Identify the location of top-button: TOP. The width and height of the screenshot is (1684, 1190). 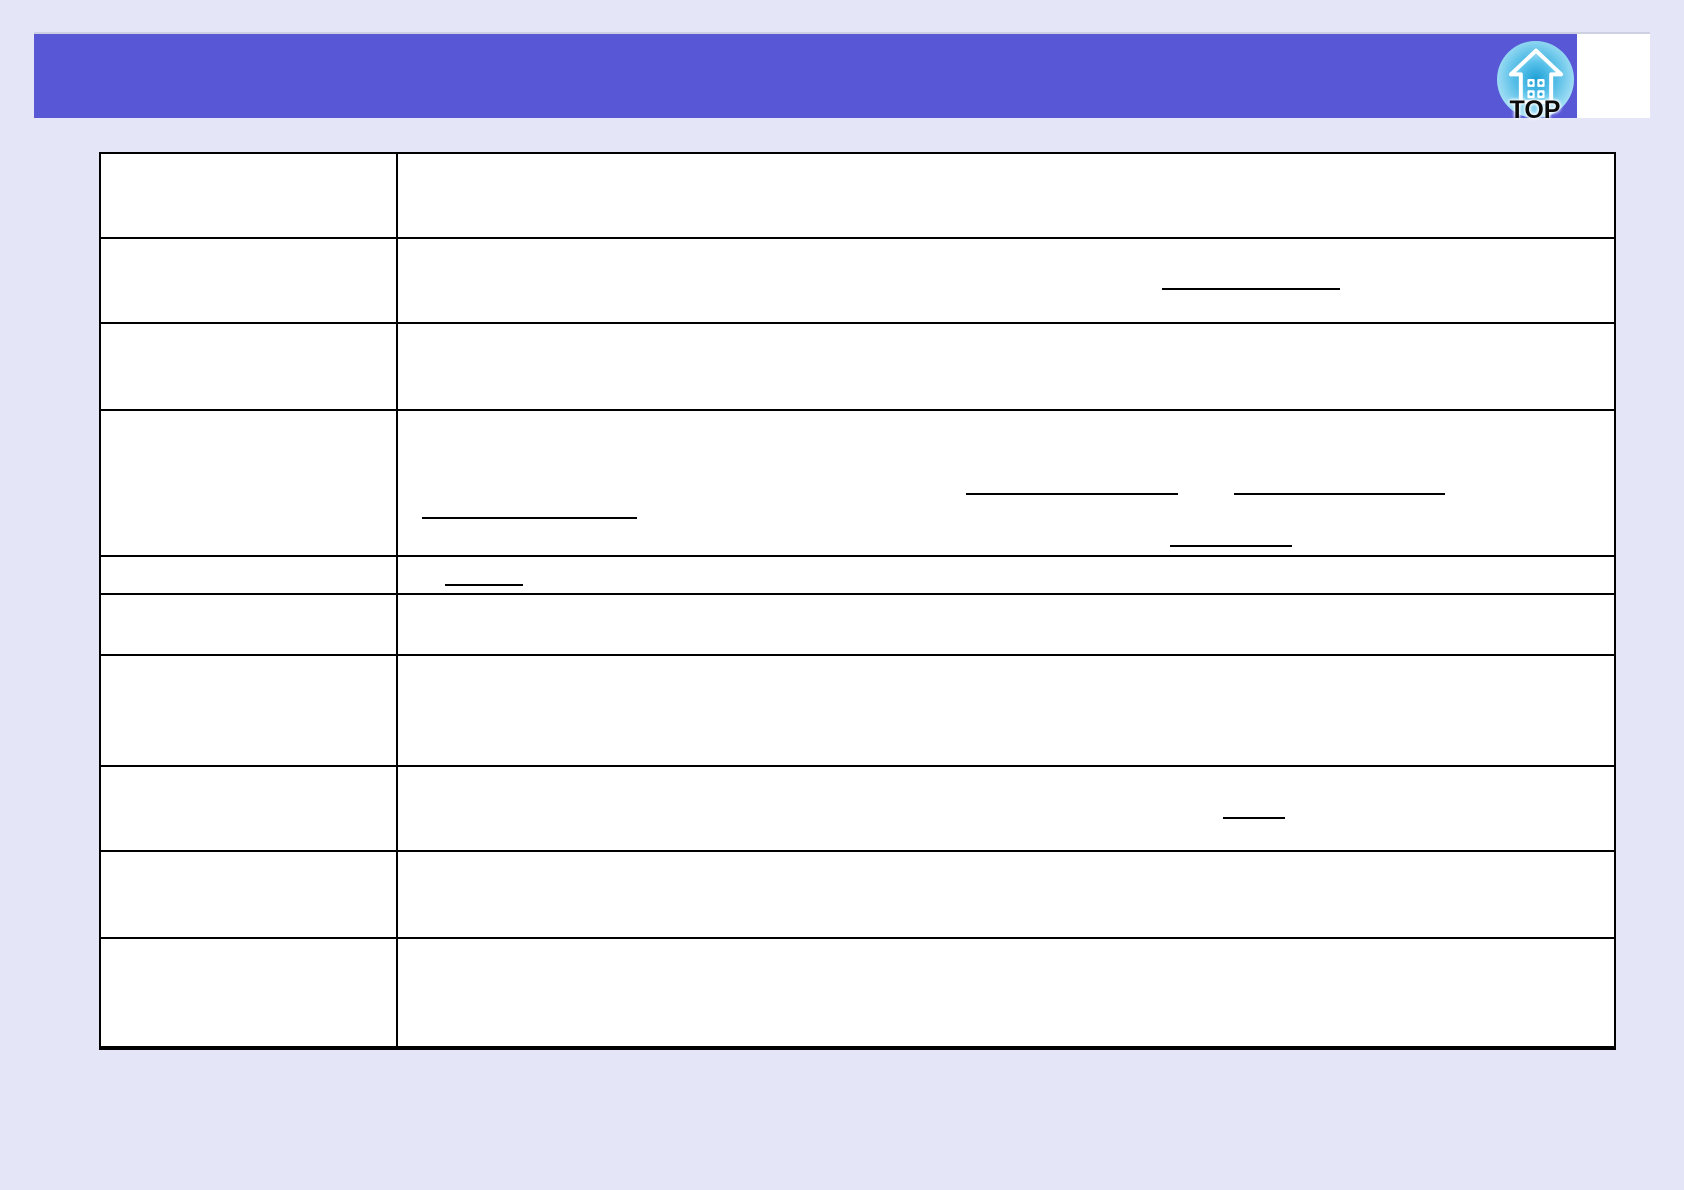
(1535, 82).